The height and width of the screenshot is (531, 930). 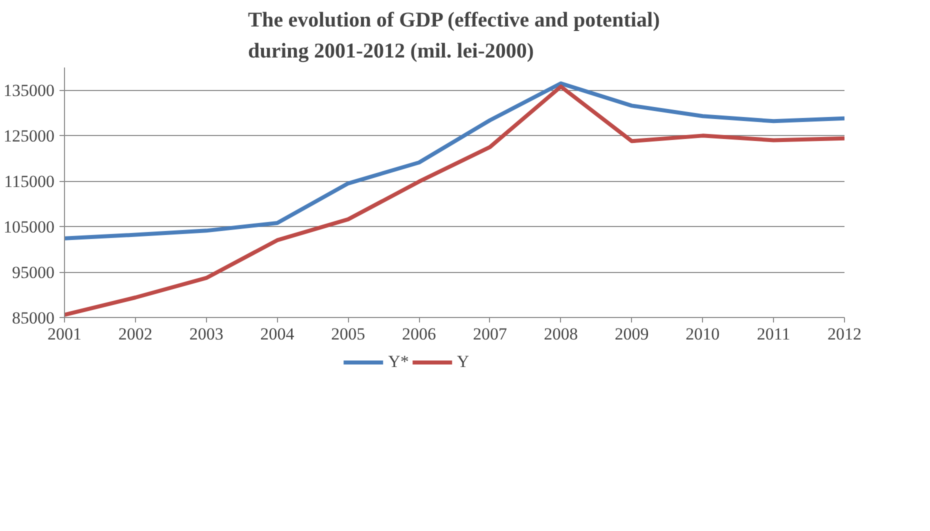 I want to click on x-tick-label: 2008, so click(x=561, y=334).